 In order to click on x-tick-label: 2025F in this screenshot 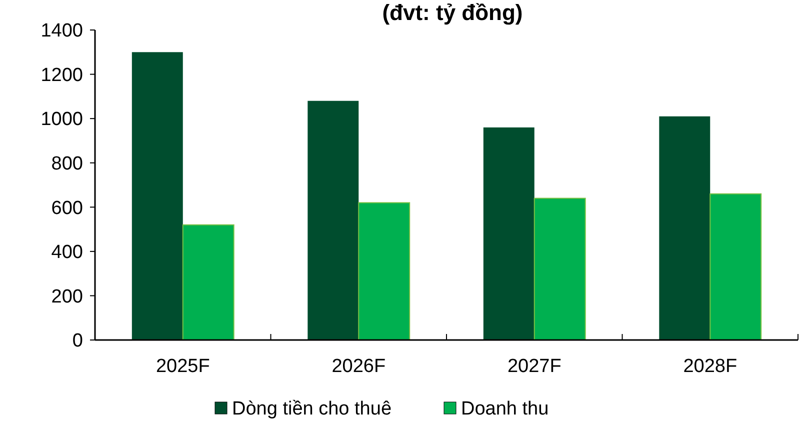, I will do `click(183, 366)`.